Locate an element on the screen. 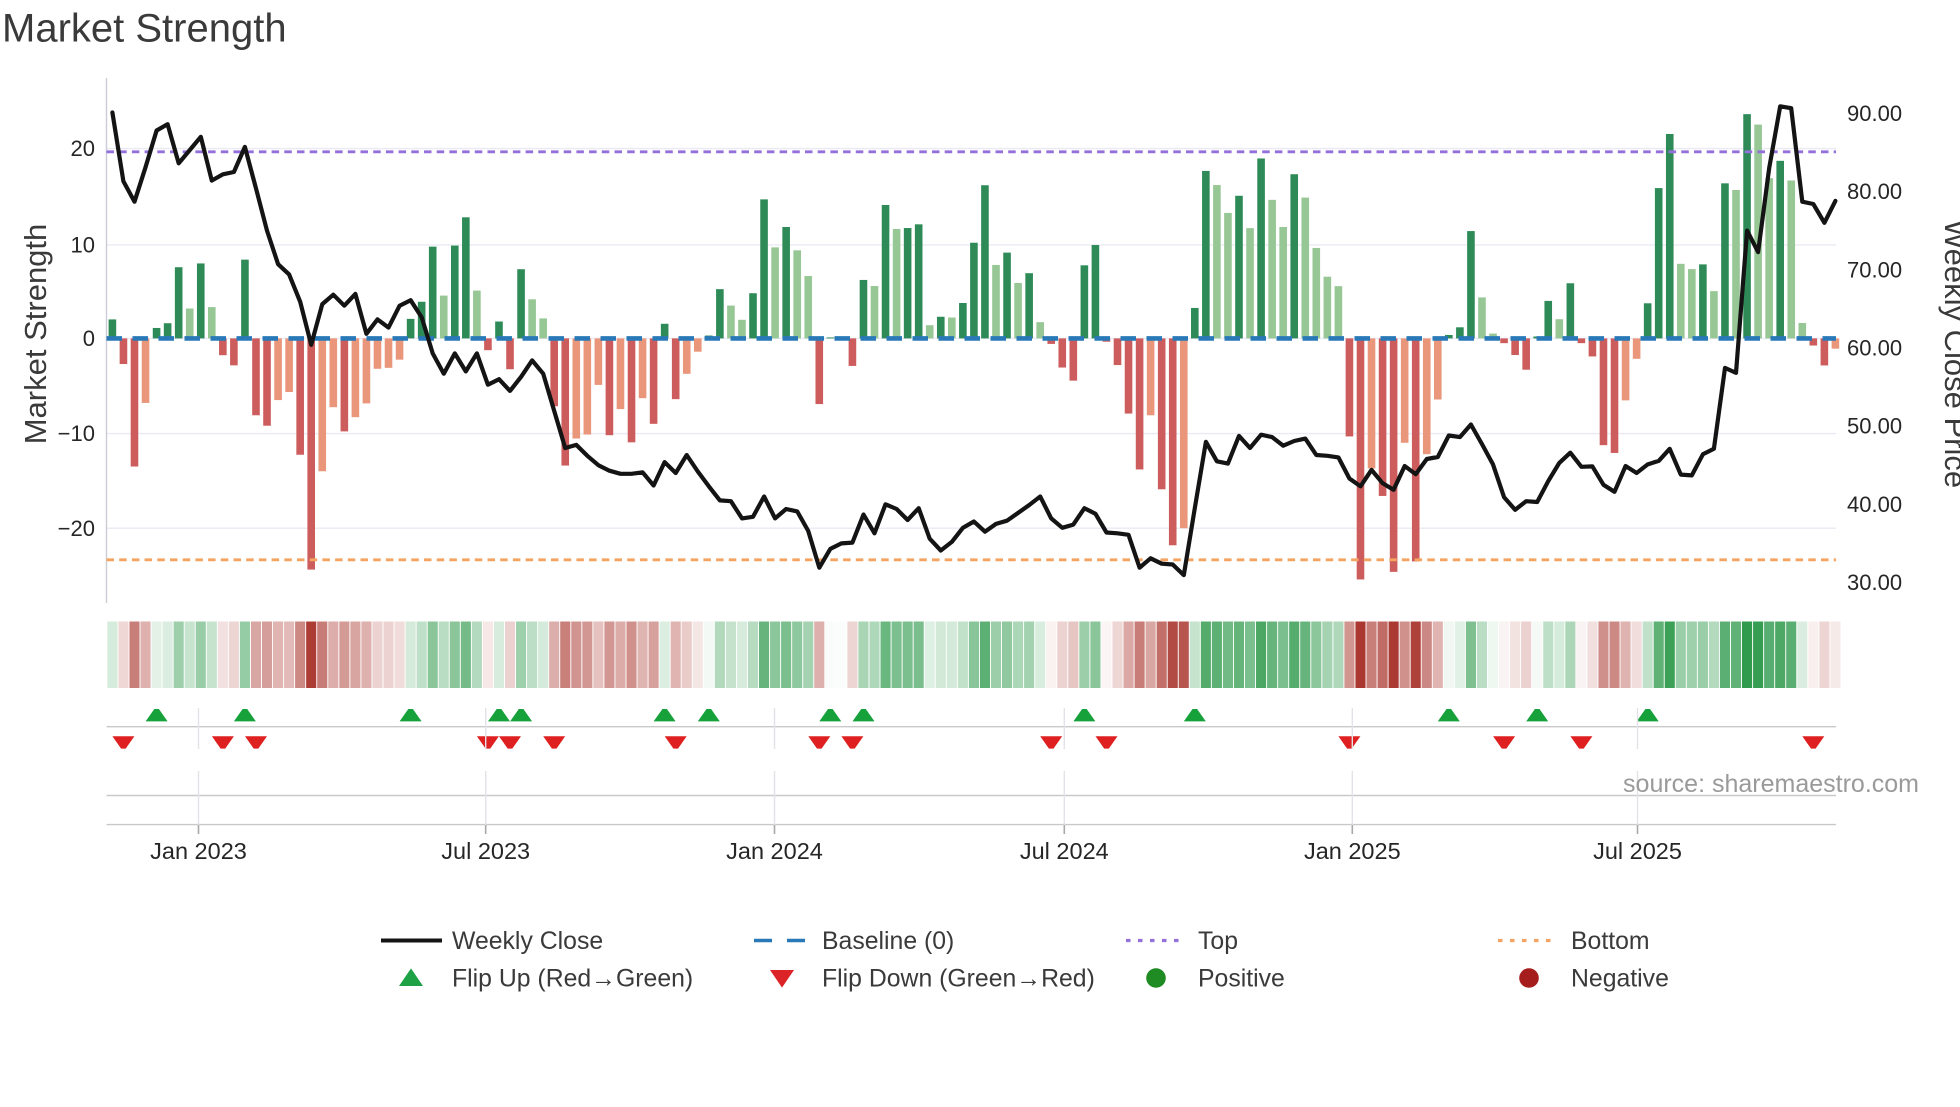  svg-text: 60.00 is located at coordinates (1874, 348).